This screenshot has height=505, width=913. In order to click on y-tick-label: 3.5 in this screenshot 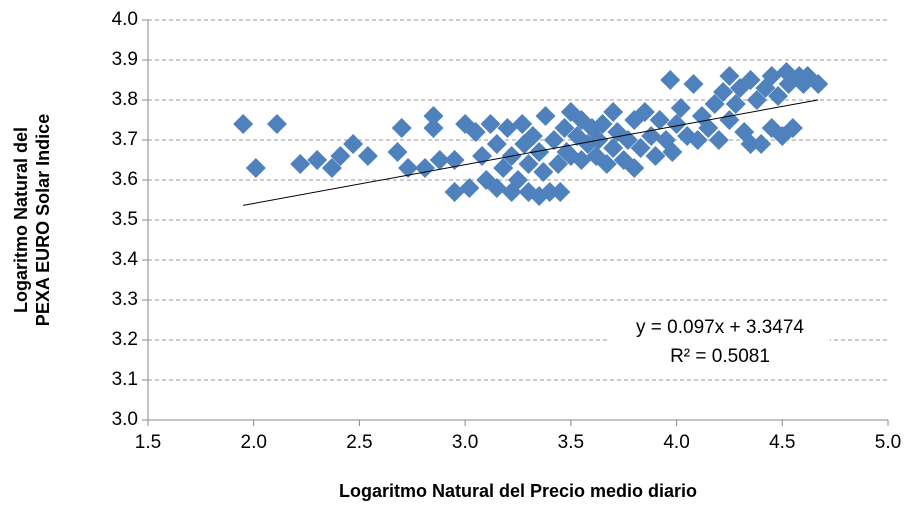, I will do `click(125, 219)`.